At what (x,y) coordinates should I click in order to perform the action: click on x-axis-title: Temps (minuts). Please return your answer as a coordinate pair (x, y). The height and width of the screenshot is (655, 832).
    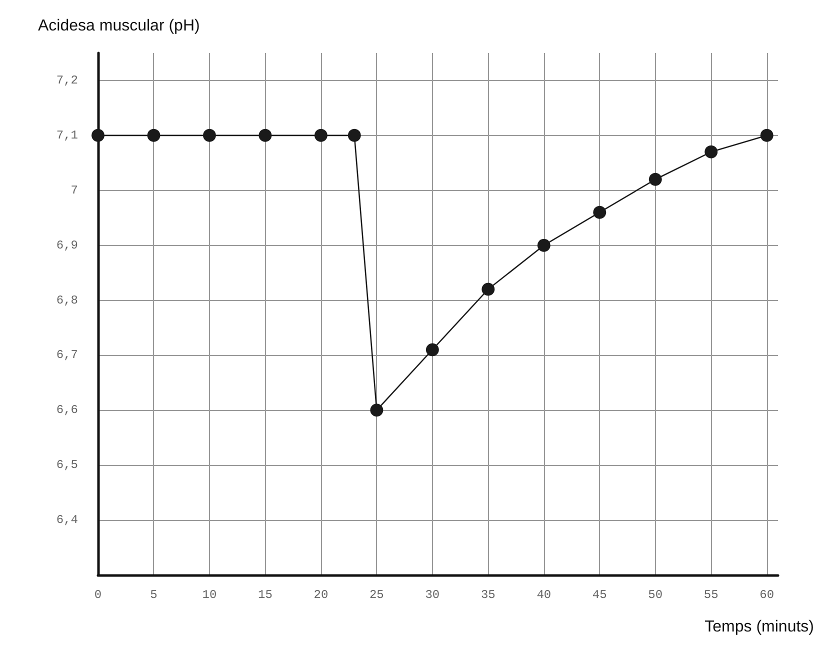
    Looking at the image, I should click on (759, 627).